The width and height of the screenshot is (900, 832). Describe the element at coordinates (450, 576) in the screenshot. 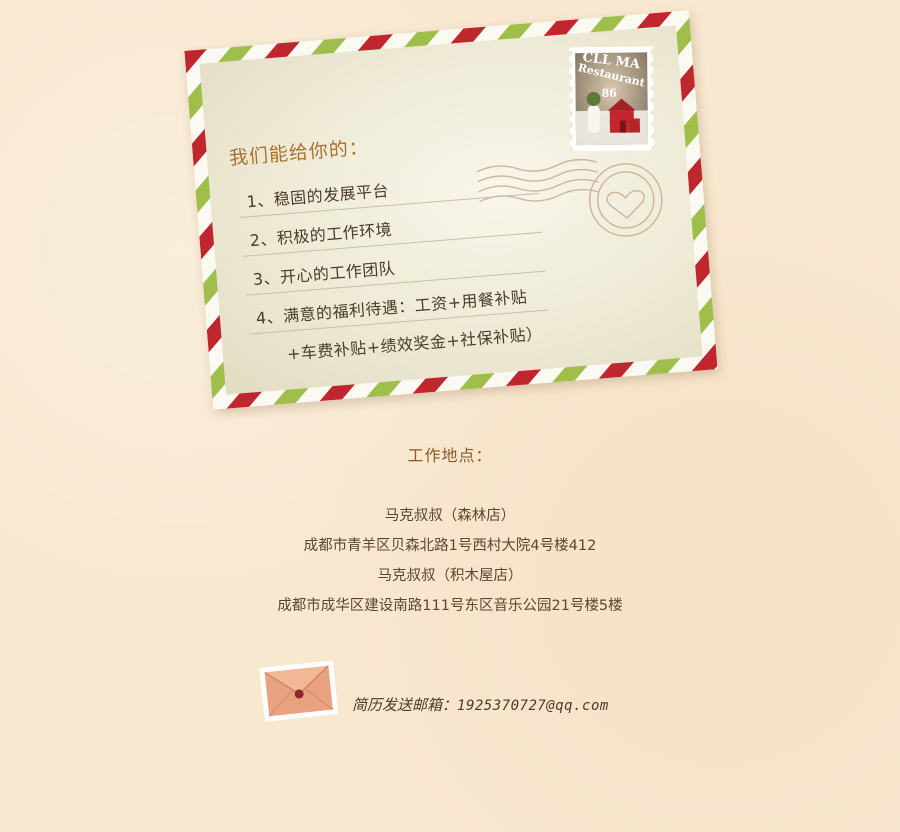

I see `store-name-blocks: 马克叔叔（积木屋店）` at that location.